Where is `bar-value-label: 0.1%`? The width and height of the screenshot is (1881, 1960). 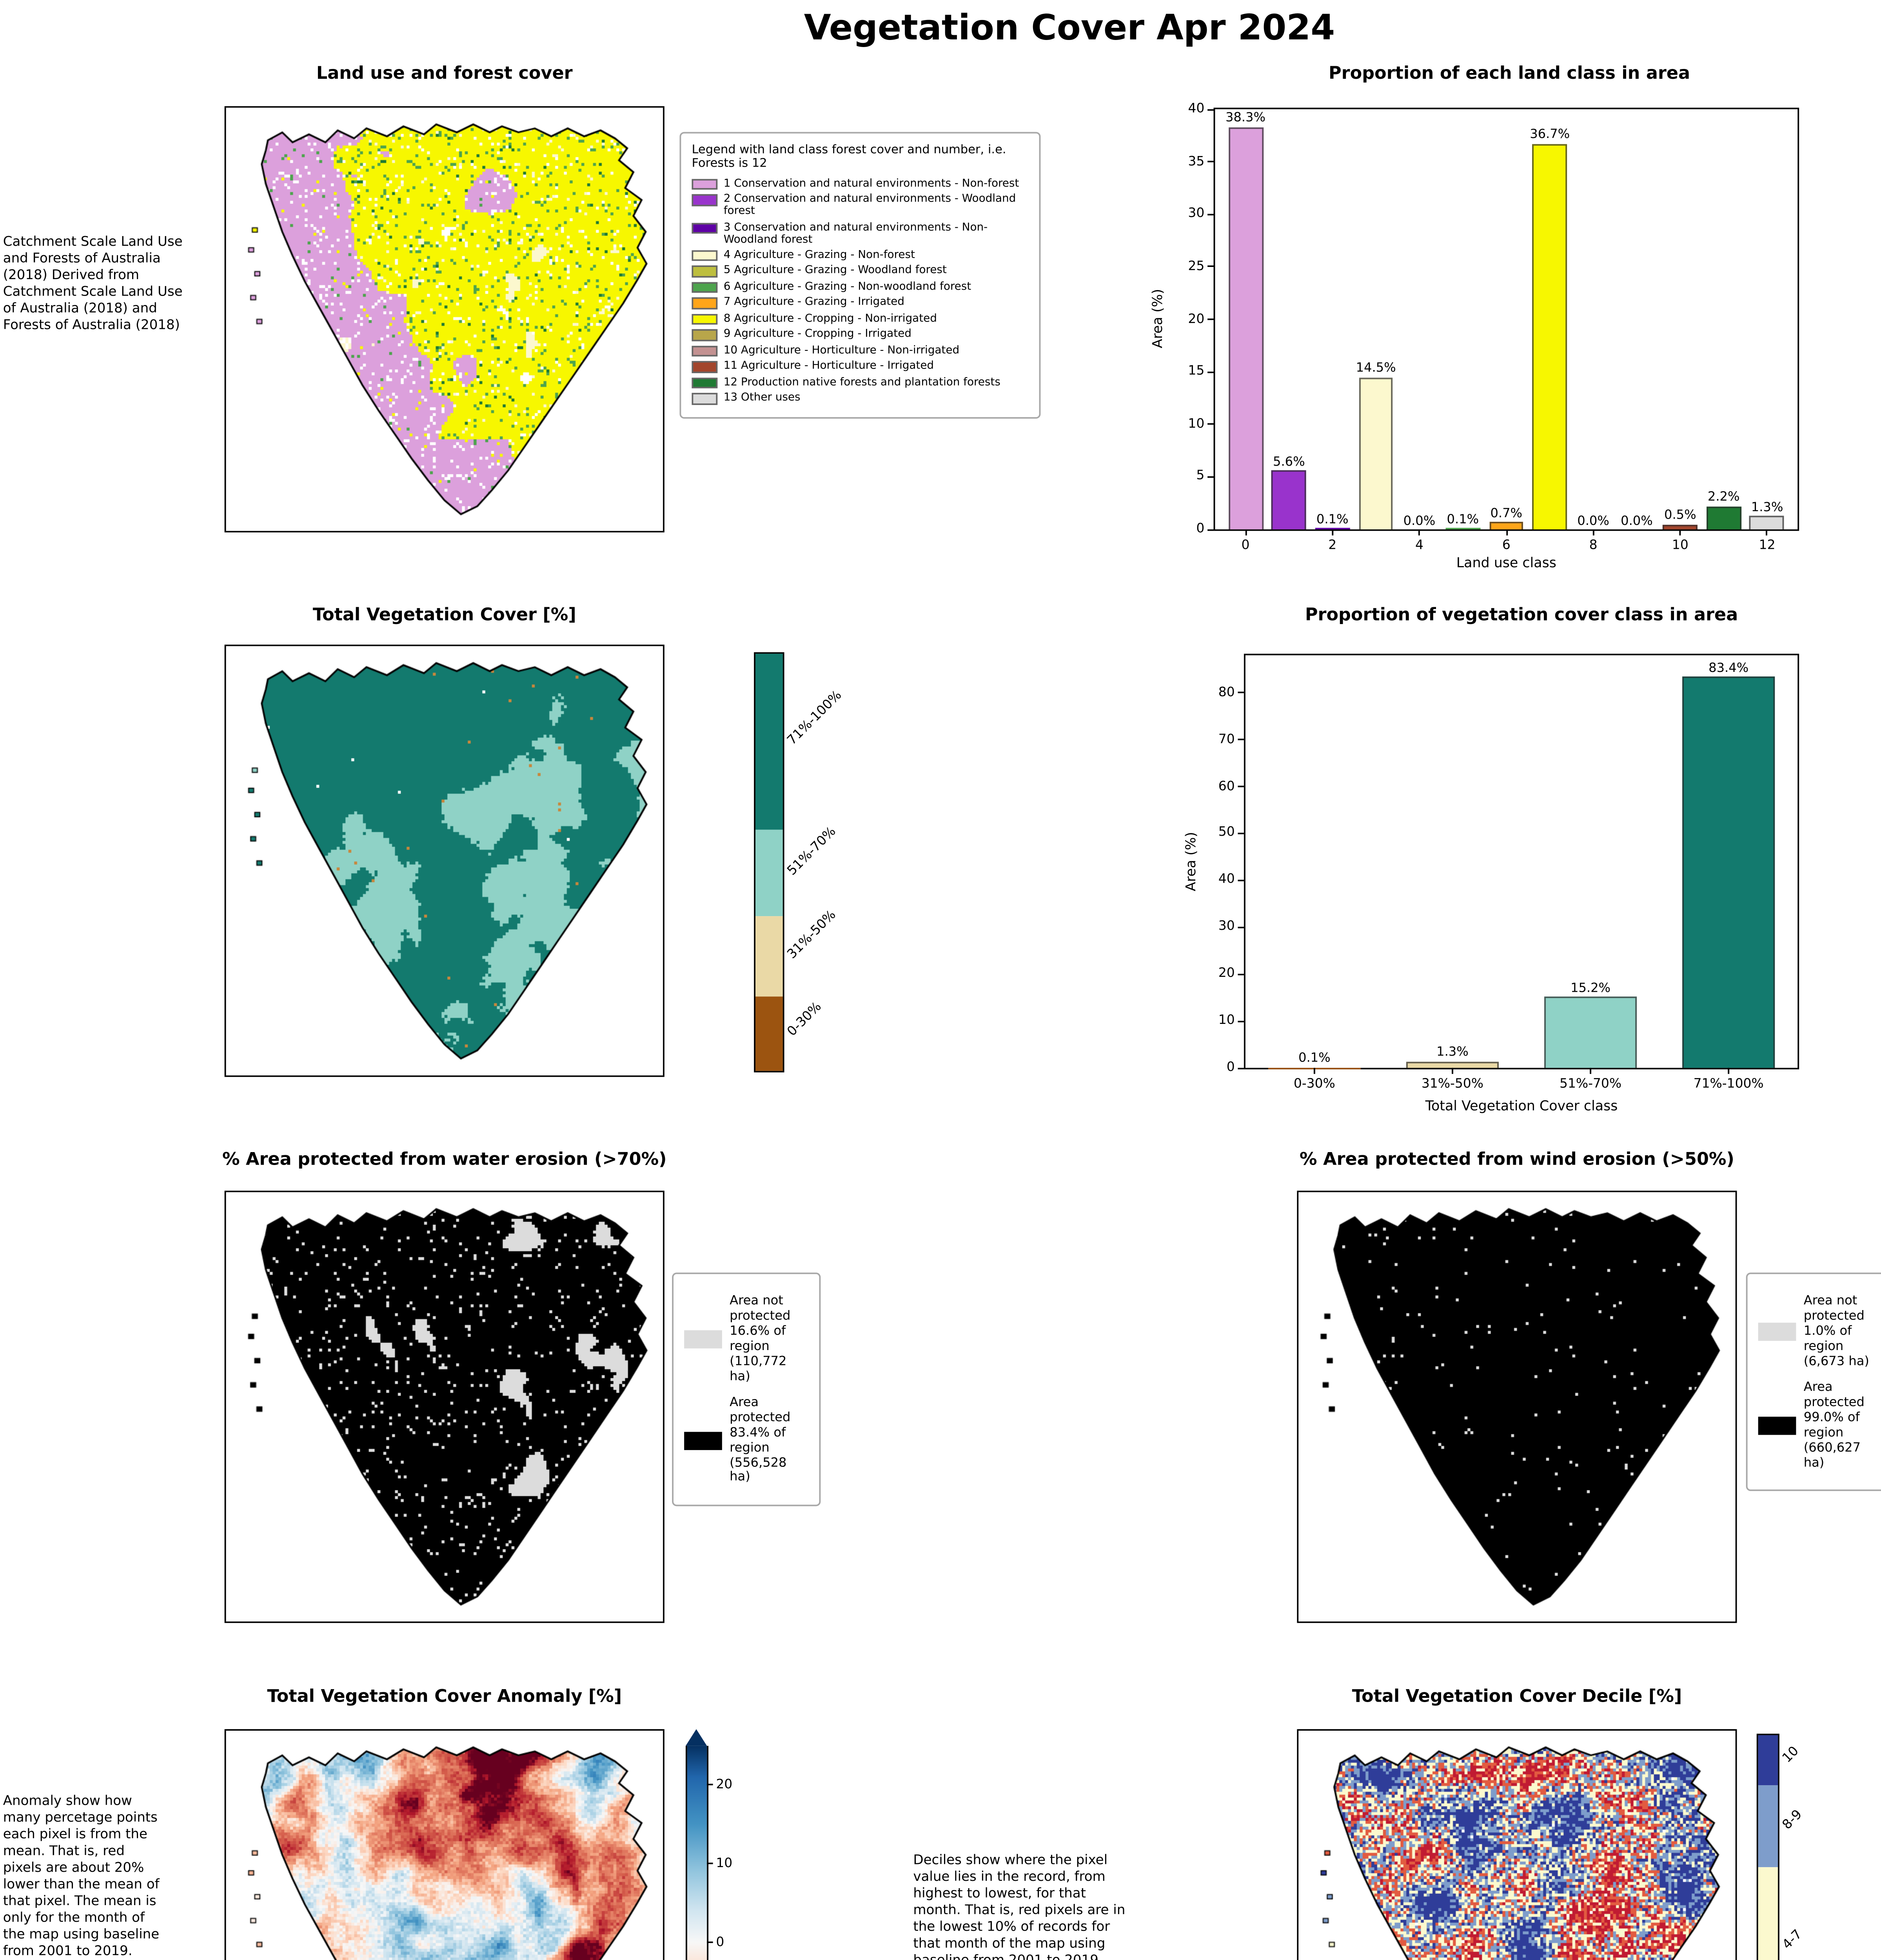
bar-value-label: 0.1% is located at coordinates (1463, 518).